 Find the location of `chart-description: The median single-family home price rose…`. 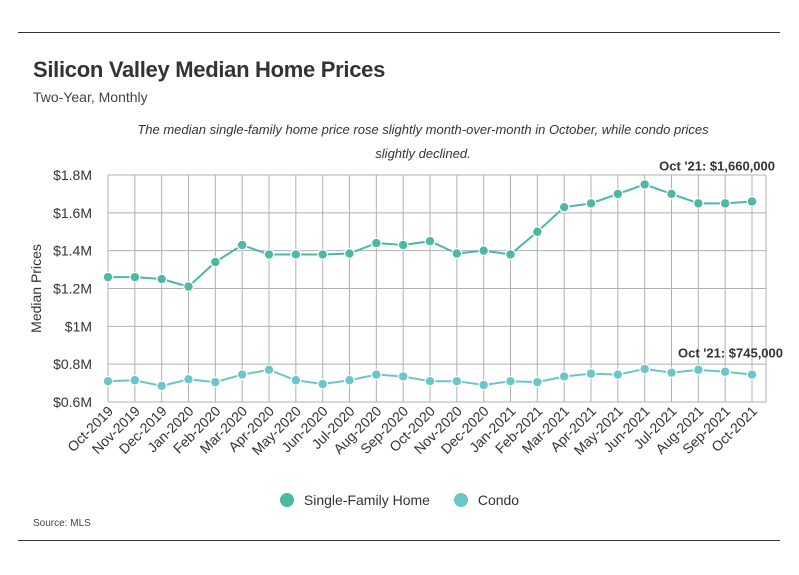

chart-description: The median single-family home price rose… is located at coordinates (423, 141).